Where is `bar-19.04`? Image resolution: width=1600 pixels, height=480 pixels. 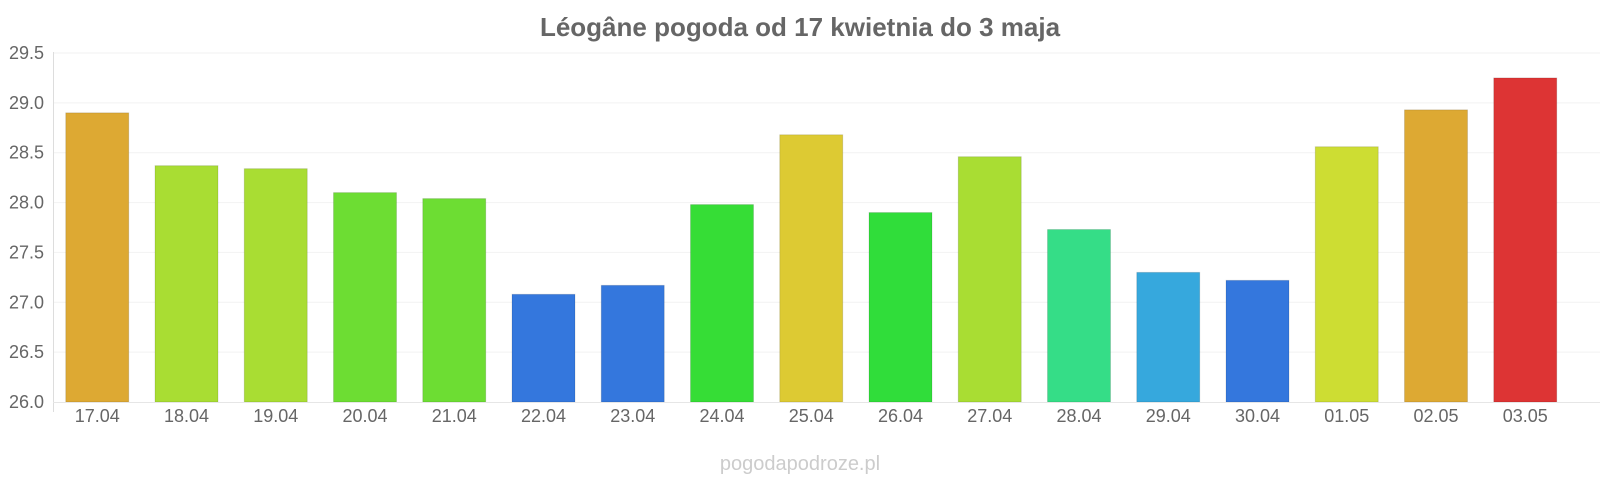 bar-19.04 is located at coordinates (275, 285).